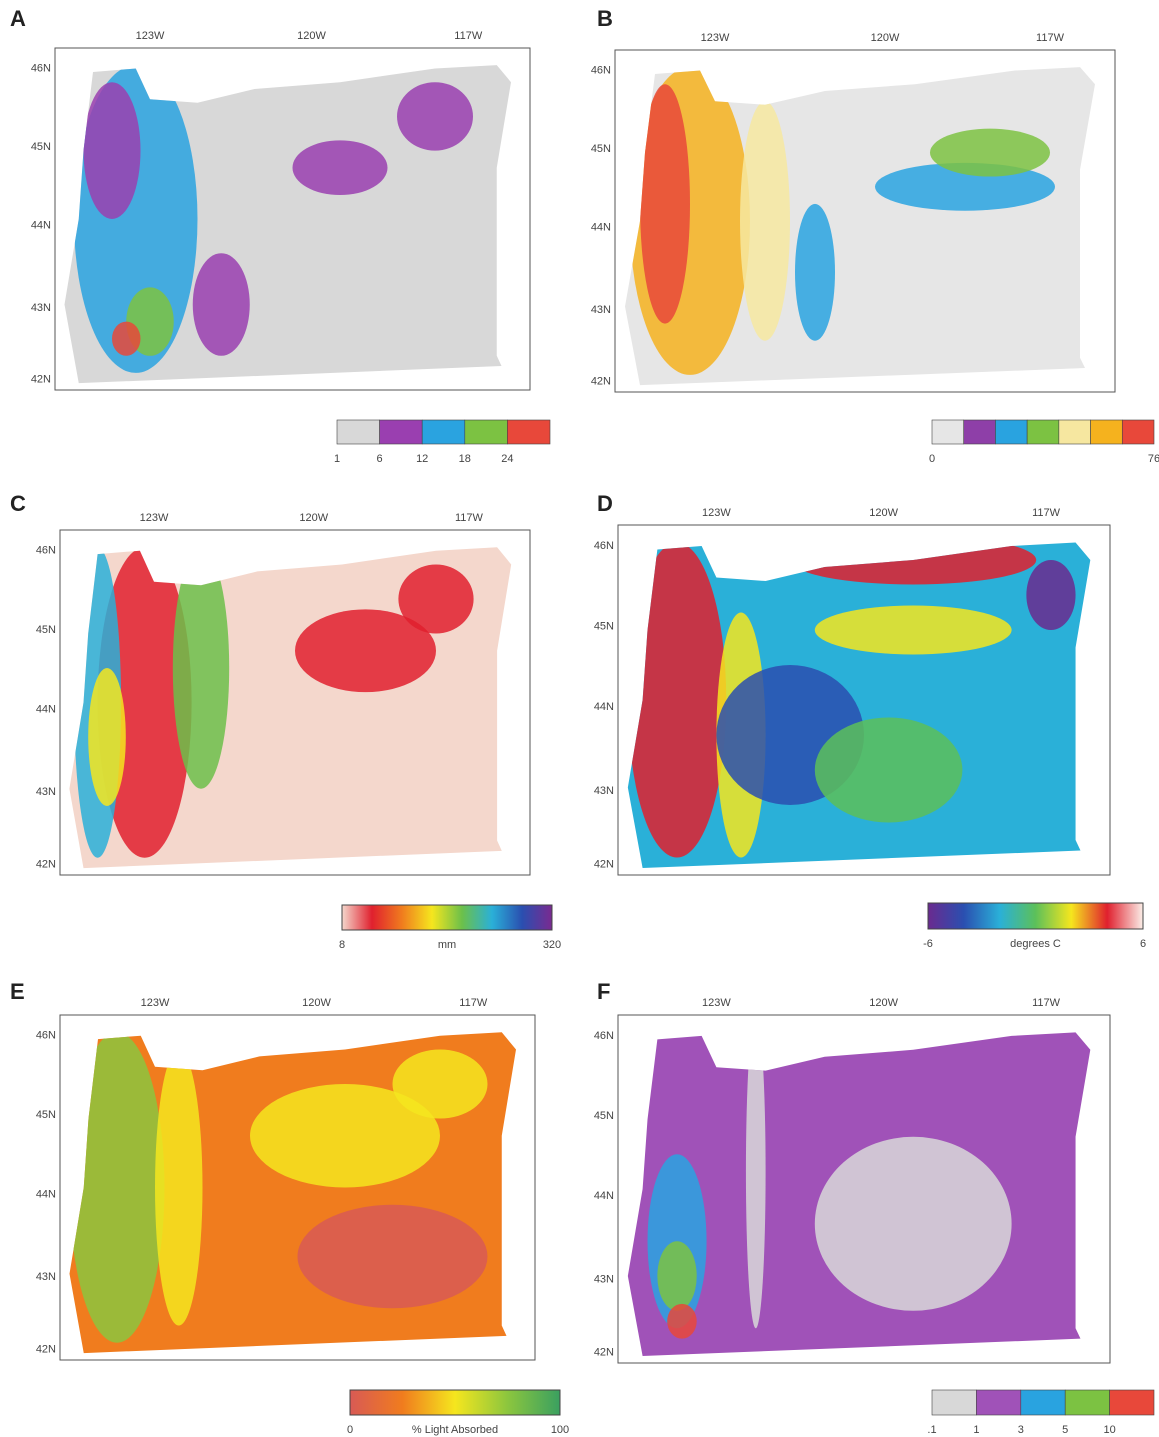 The image size is (1159, 1437). Describe the element at coordinates (605, 18) in the screenshot. I see `panel-letter: B` at that location.